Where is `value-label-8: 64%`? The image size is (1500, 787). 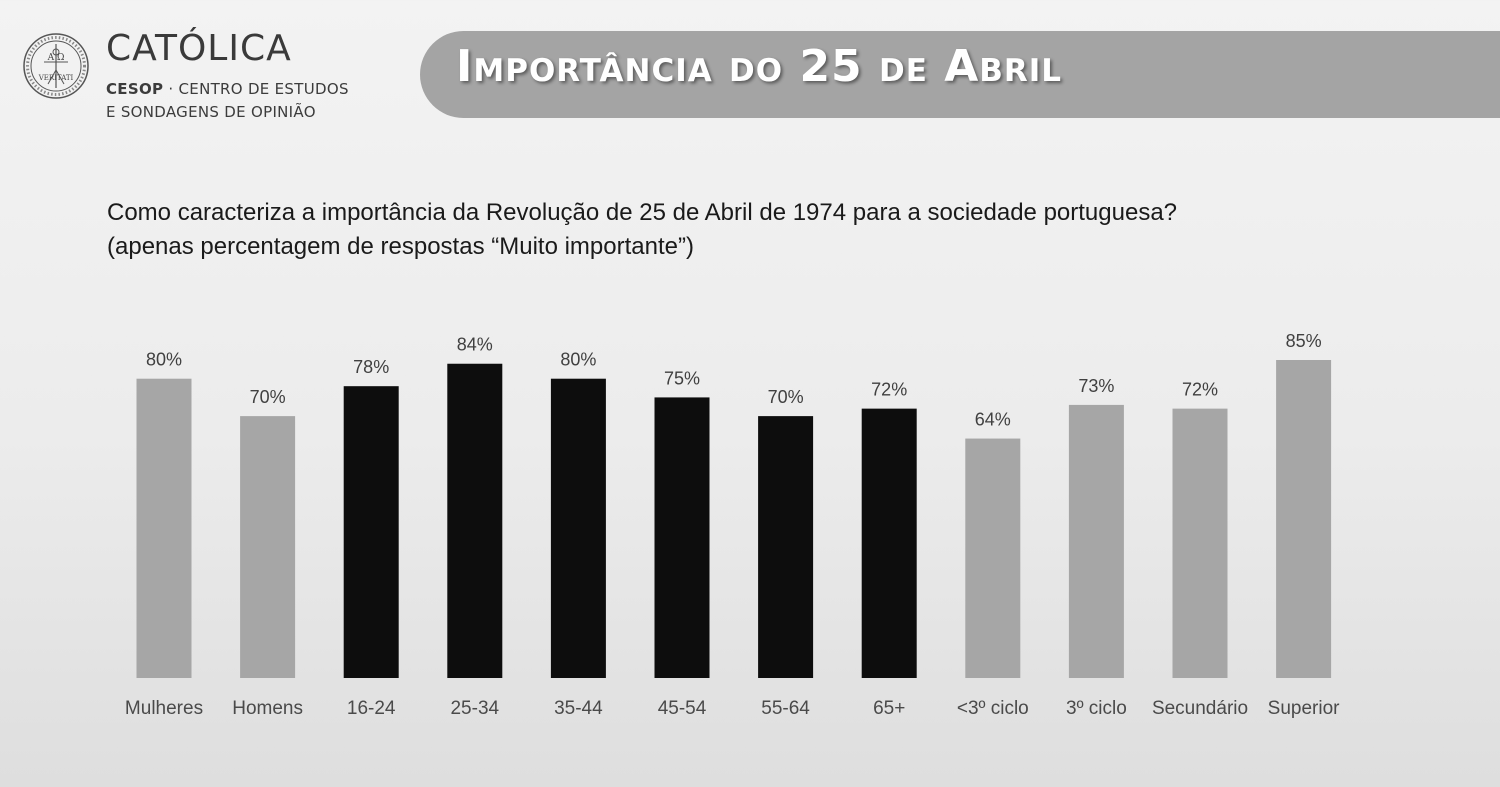
value-label-8: 64% is located at coordinates (993, 420).